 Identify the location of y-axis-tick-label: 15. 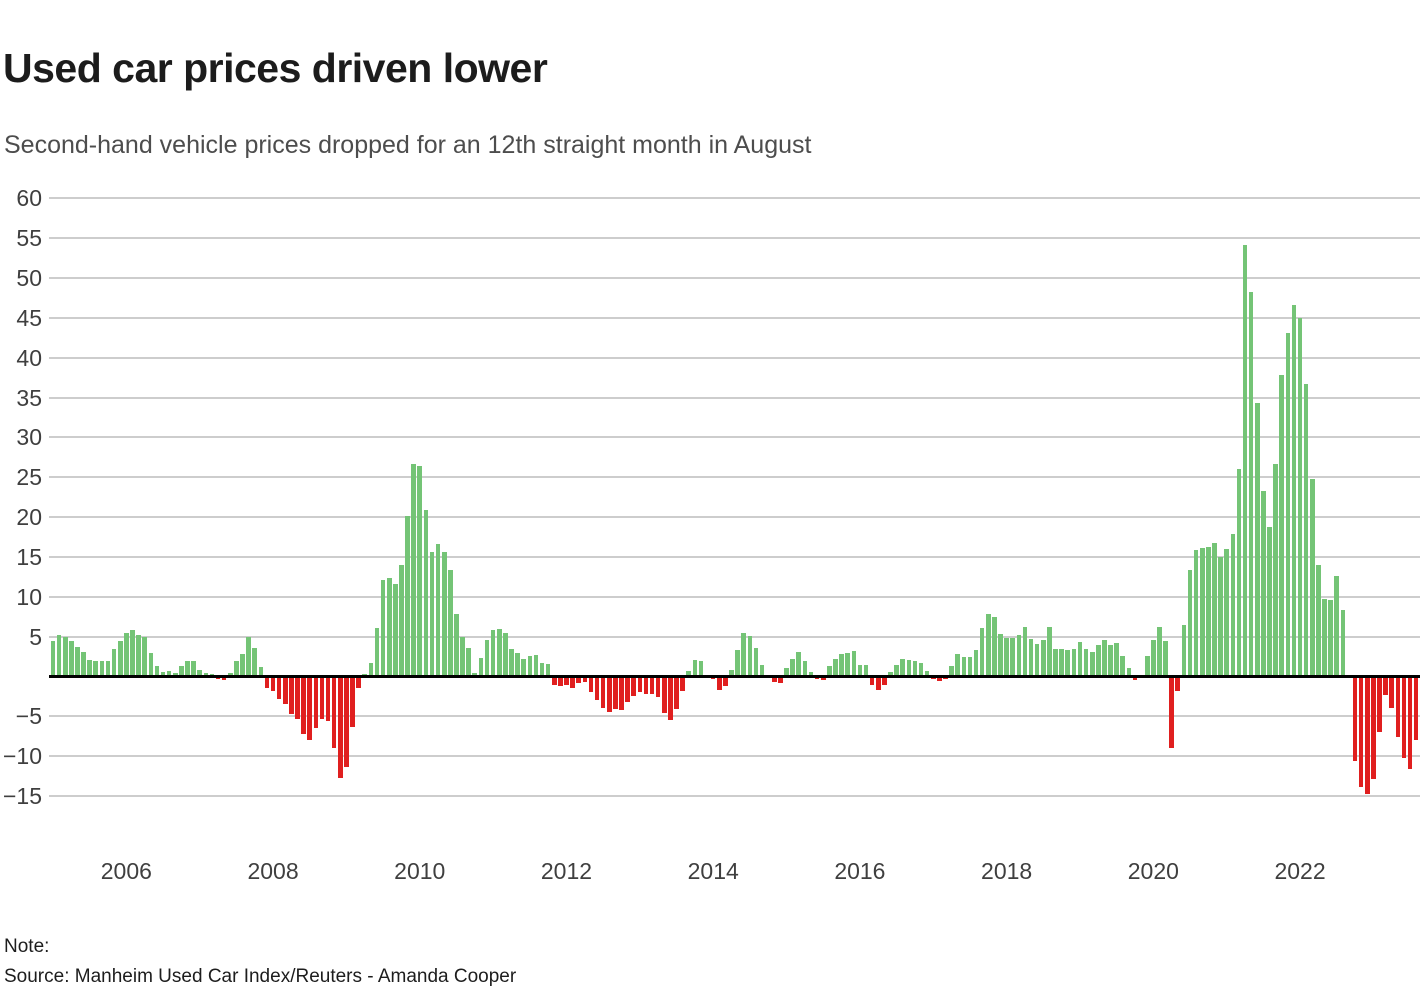
(29, 556).